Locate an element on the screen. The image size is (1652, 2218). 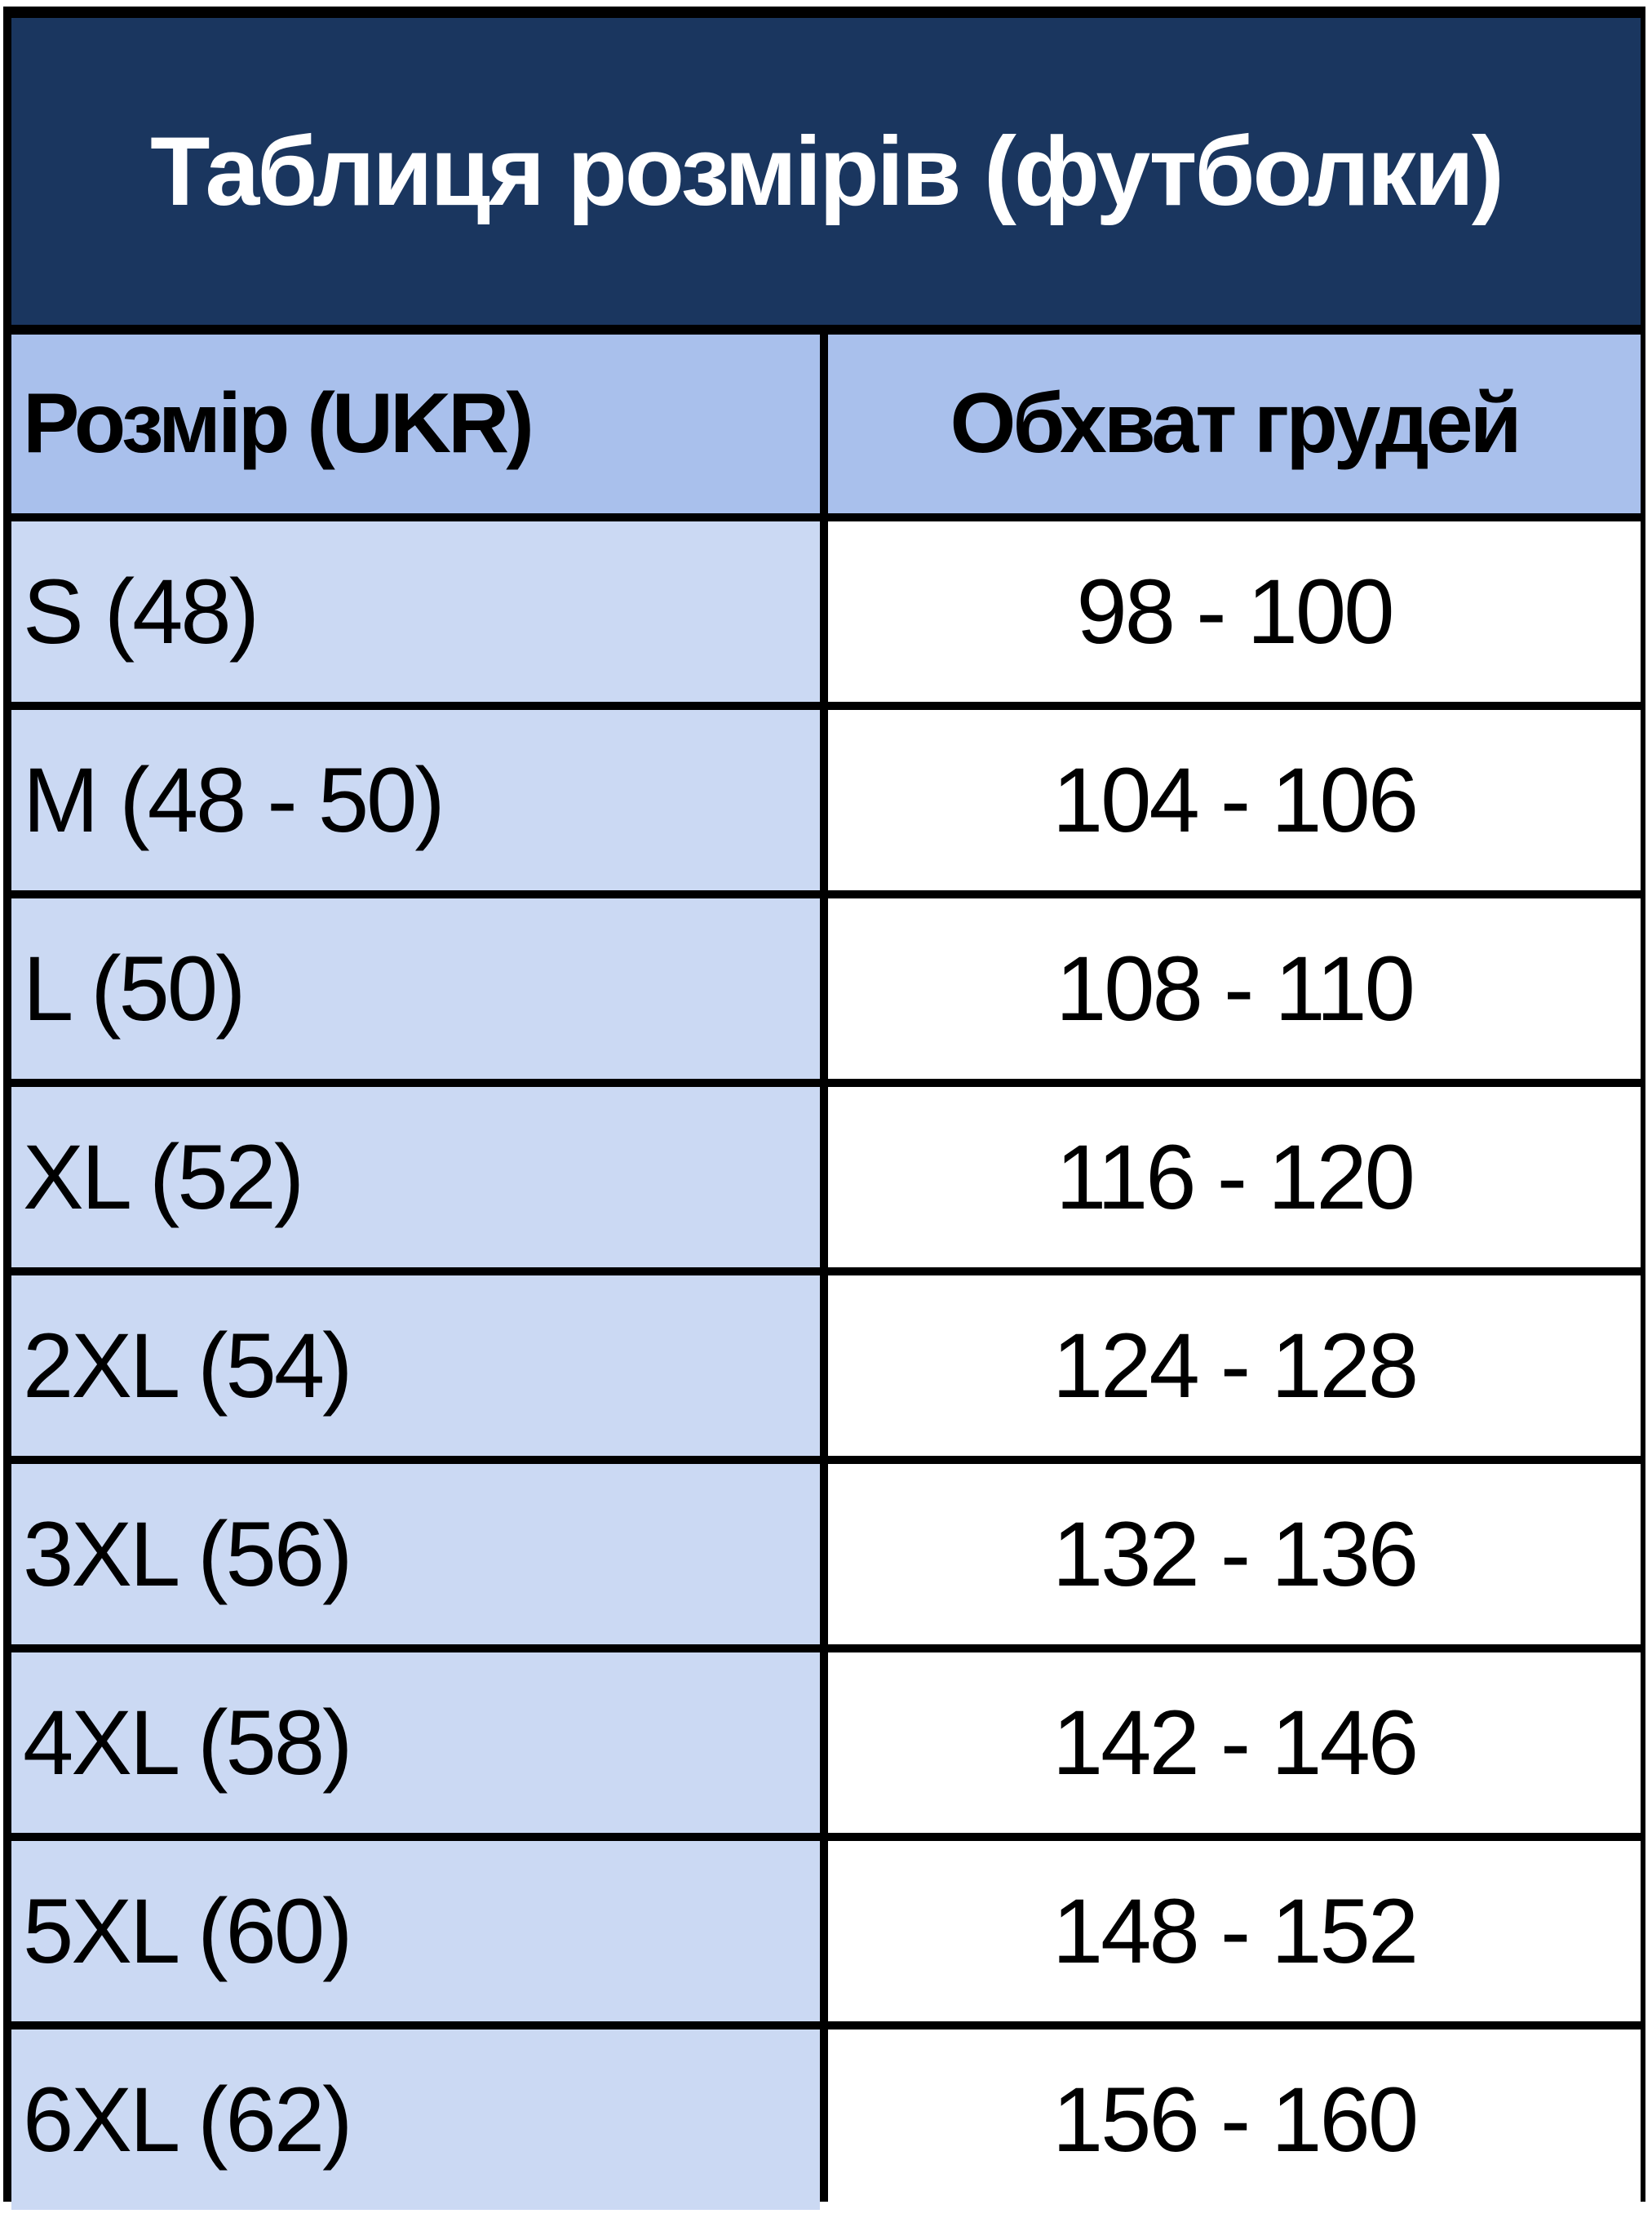
size-value: 5XL (60) is located at coordinates (187, 1931).